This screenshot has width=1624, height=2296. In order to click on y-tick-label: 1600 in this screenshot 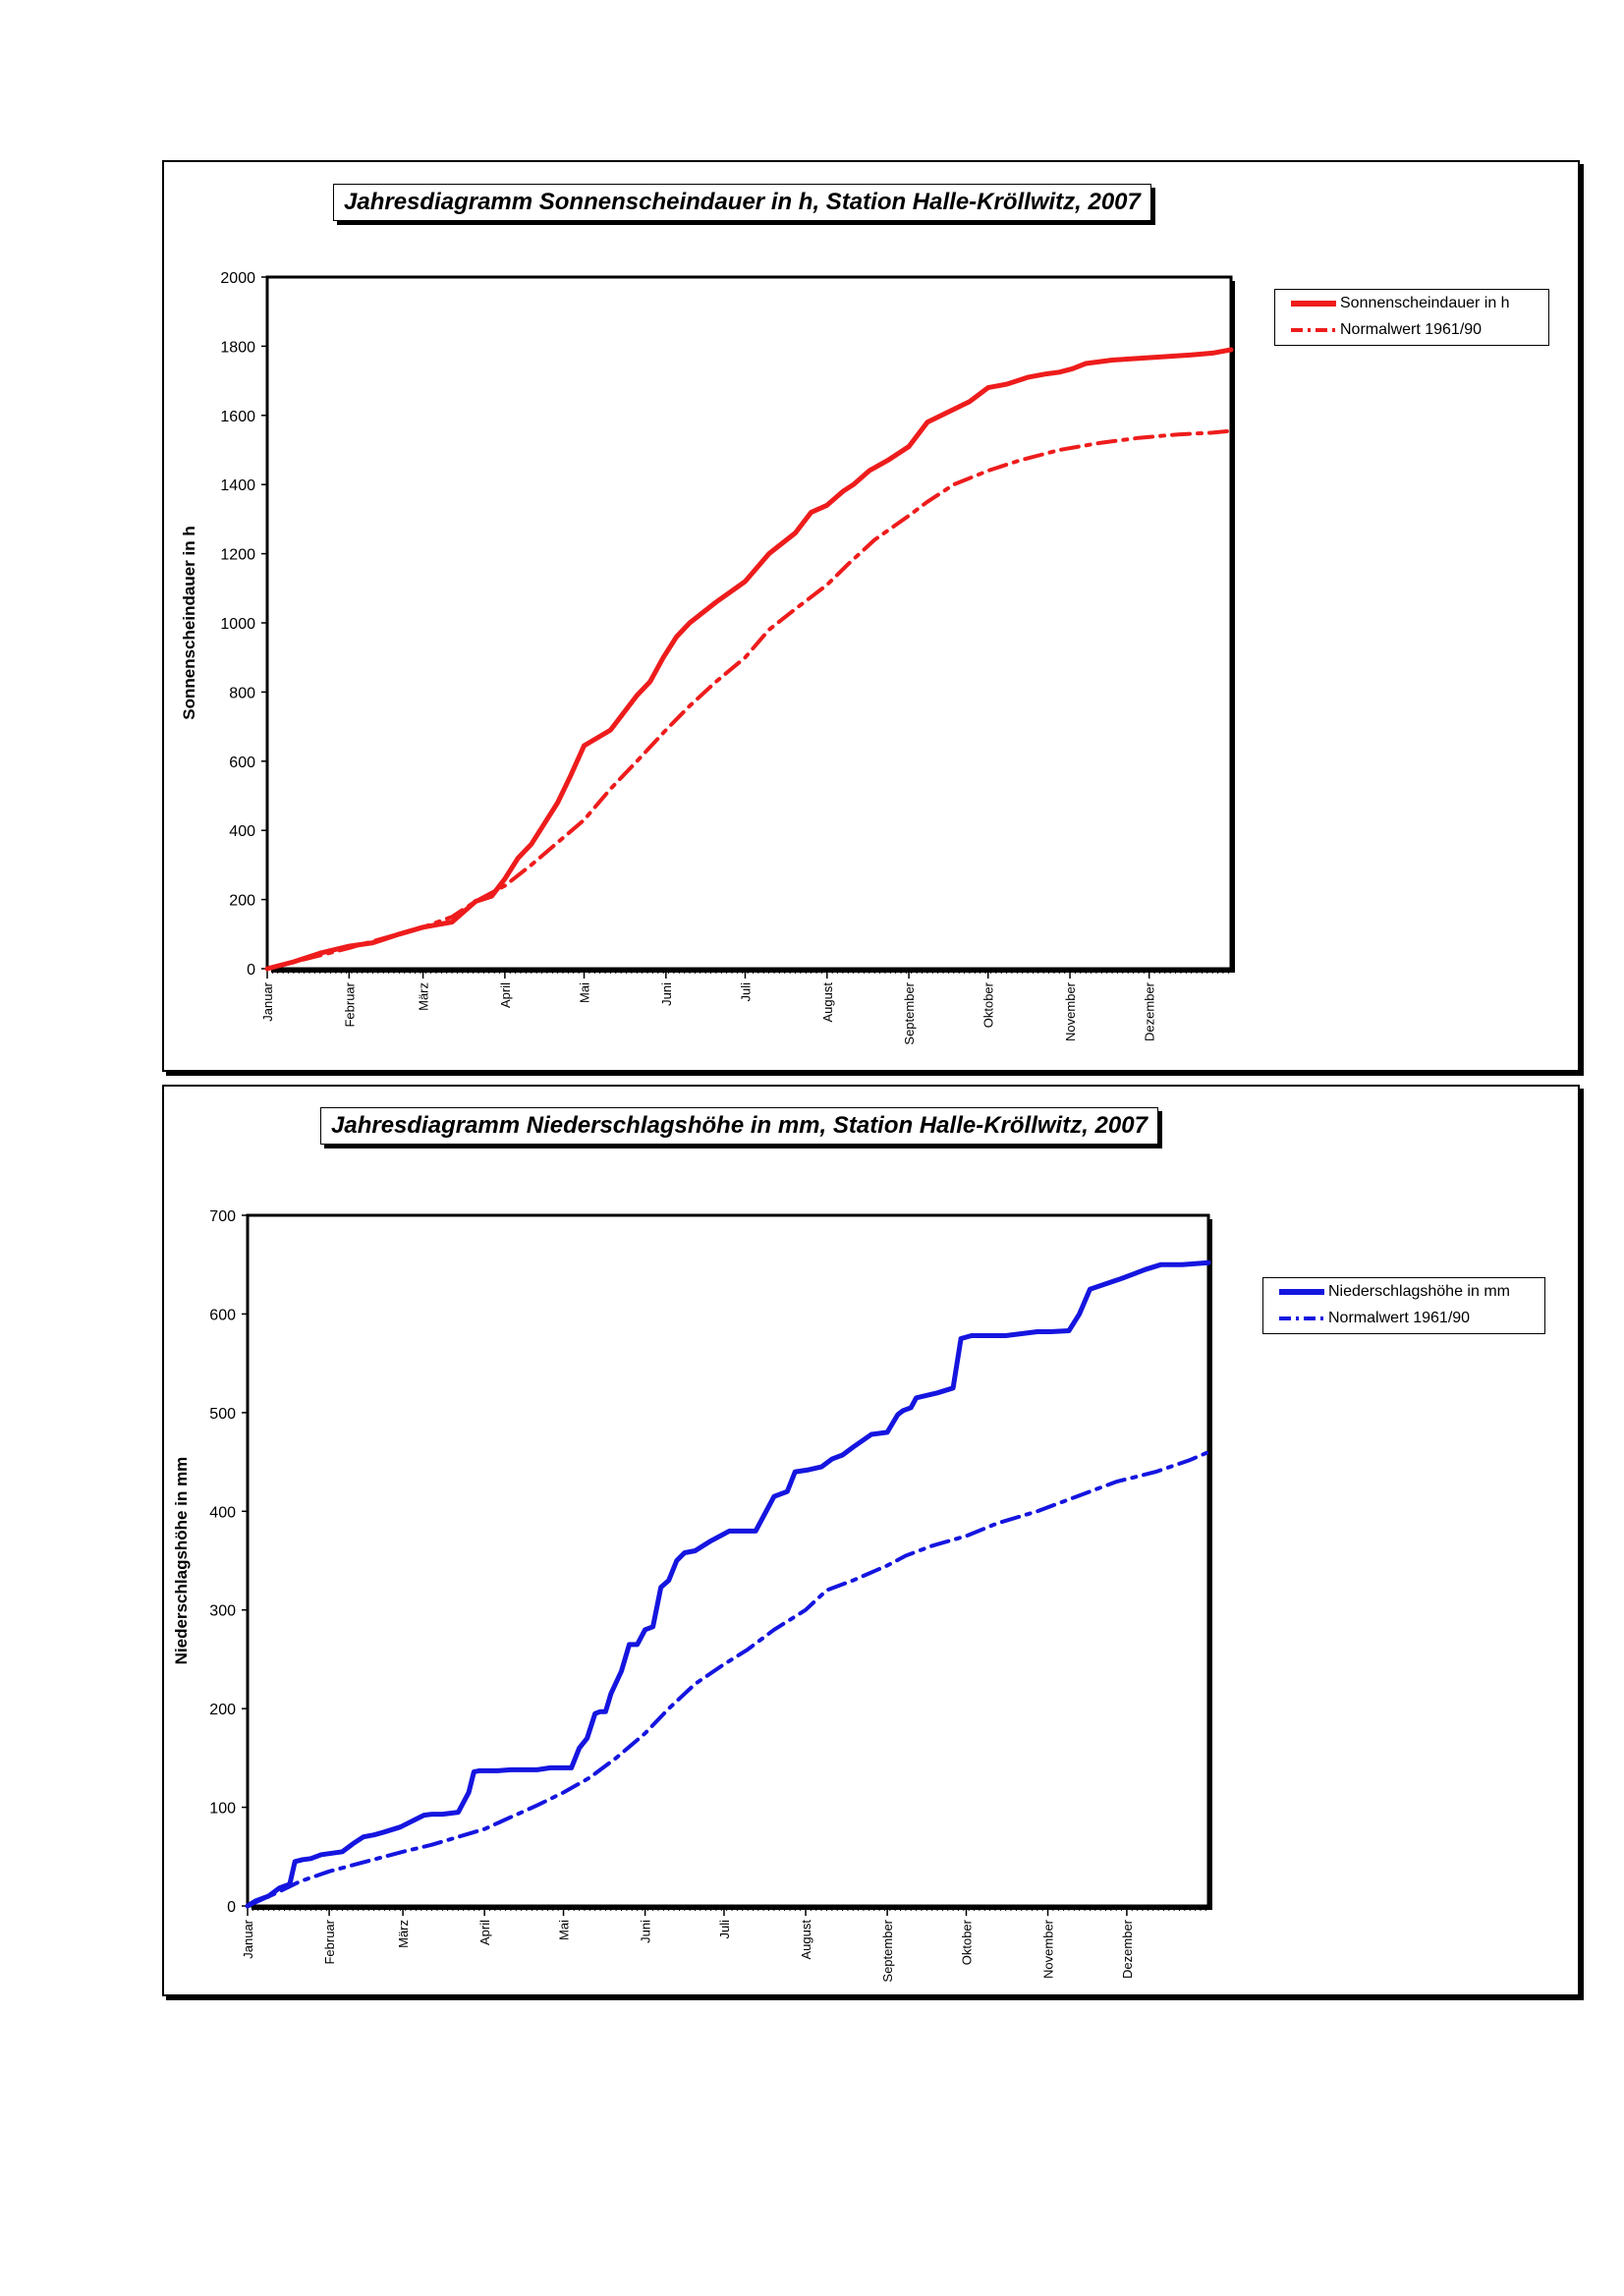, I will do `click(237, 417)`.